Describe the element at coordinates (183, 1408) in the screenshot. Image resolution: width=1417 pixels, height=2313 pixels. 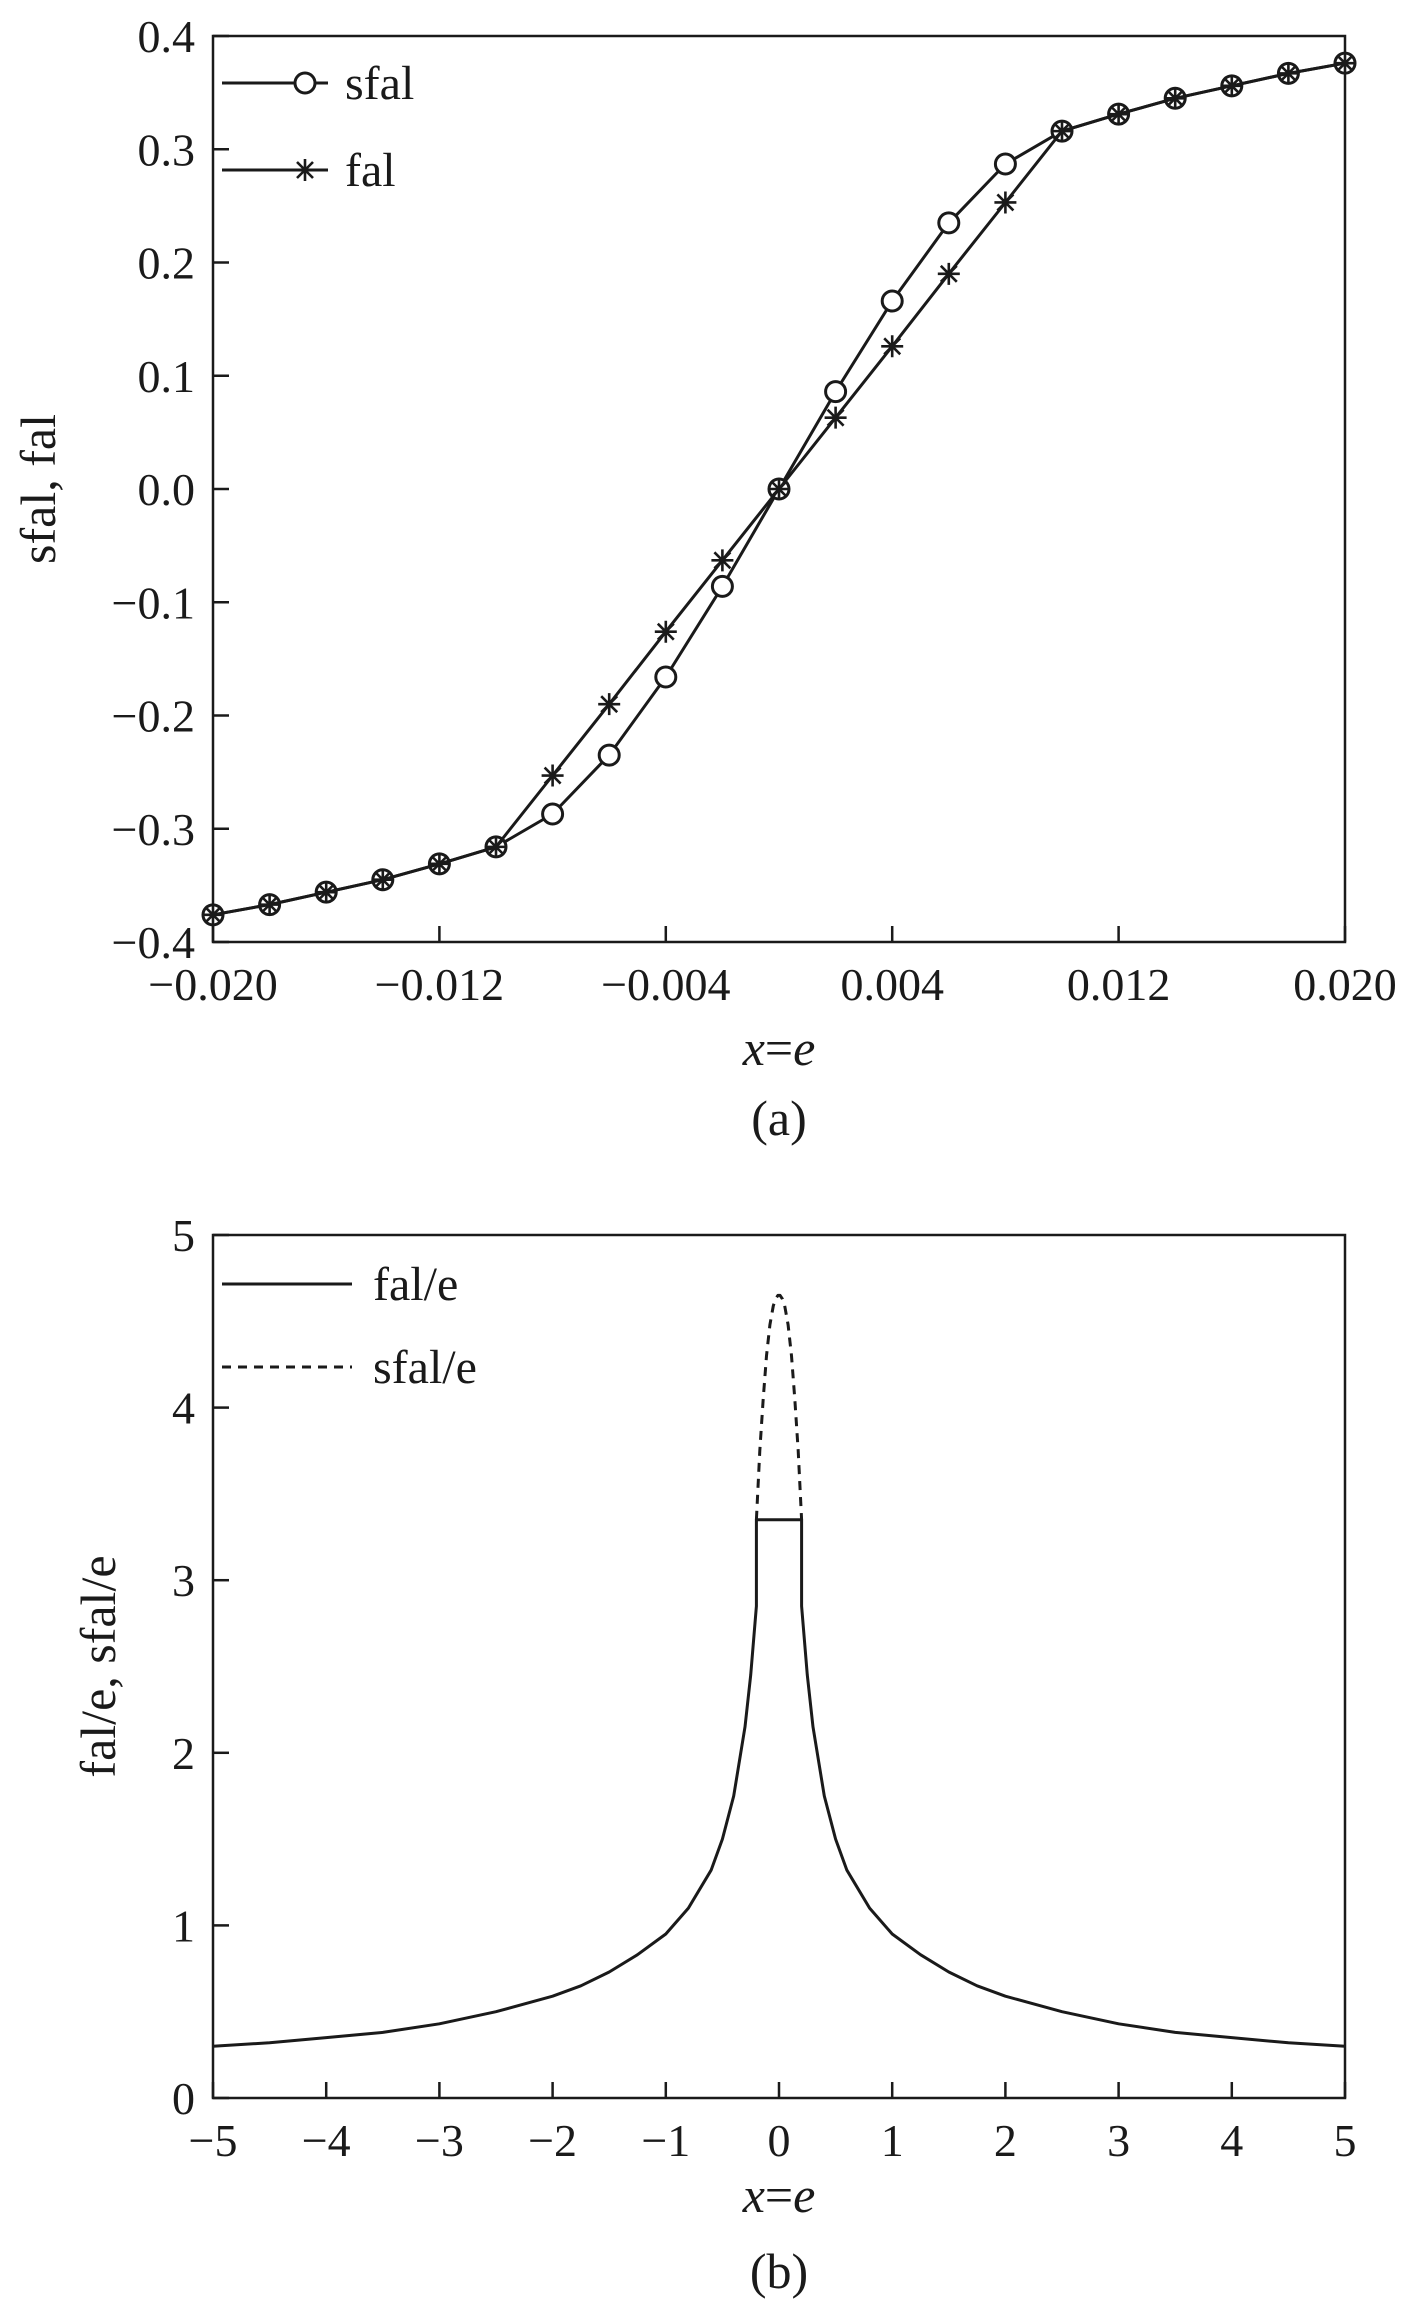
I see `y-tick-label: 4` at that location.